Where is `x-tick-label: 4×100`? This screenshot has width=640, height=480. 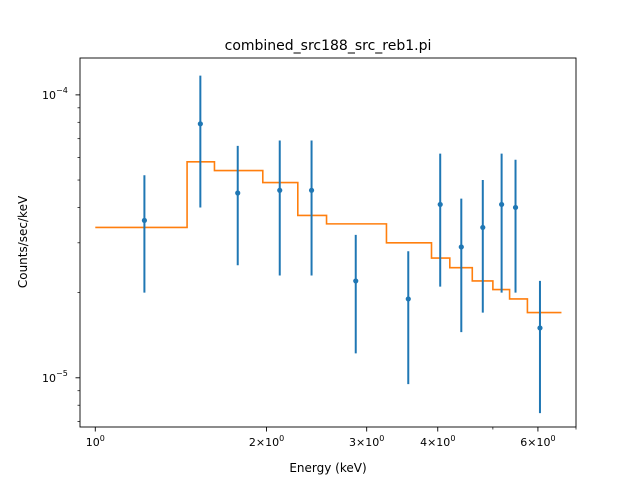 x-tick-label: 4×100 is located at coordinates (437, 441).